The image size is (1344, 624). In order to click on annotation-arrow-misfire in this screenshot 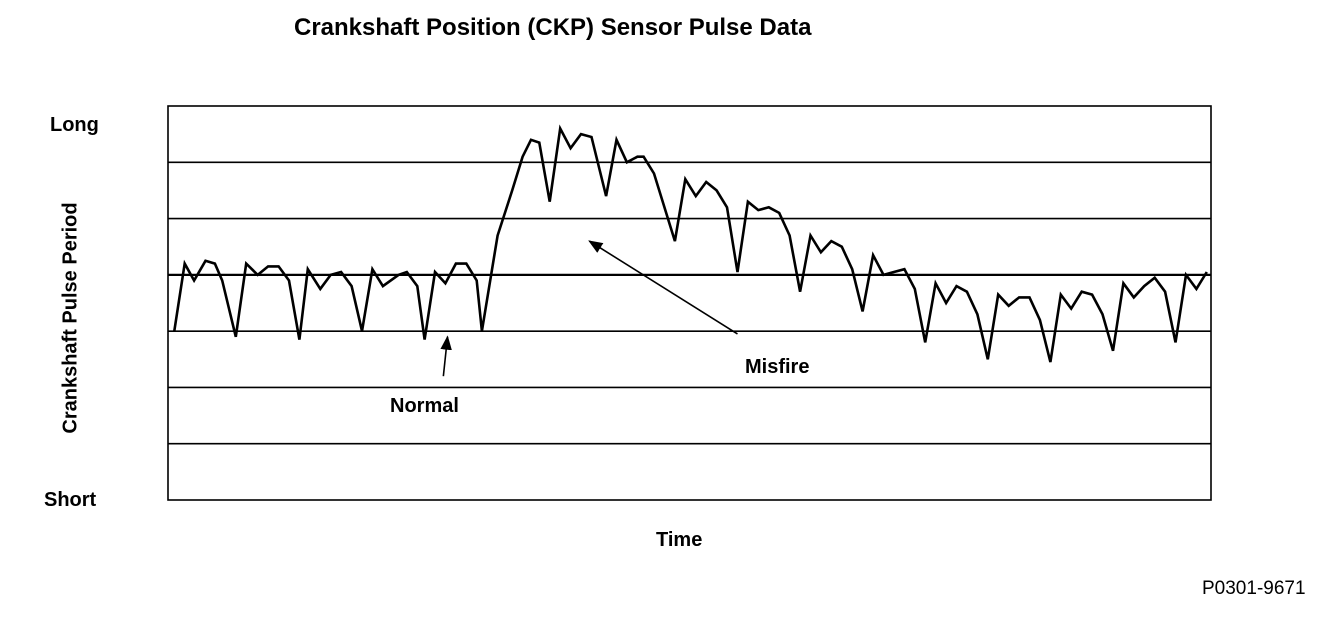, I will do `click(663, 287)`.